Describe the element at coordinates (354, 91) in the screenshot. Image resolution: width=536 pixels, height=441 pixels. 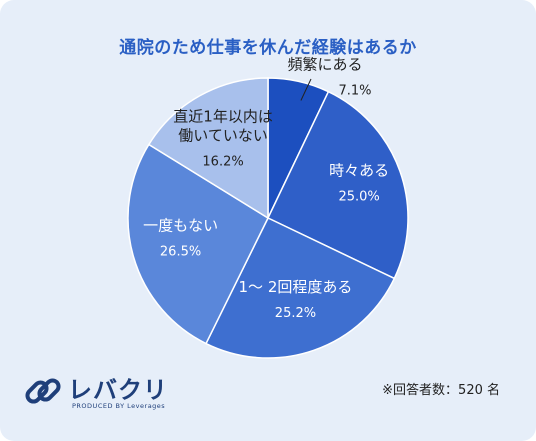
I see `slice-value-label: 7.1%` at that location.